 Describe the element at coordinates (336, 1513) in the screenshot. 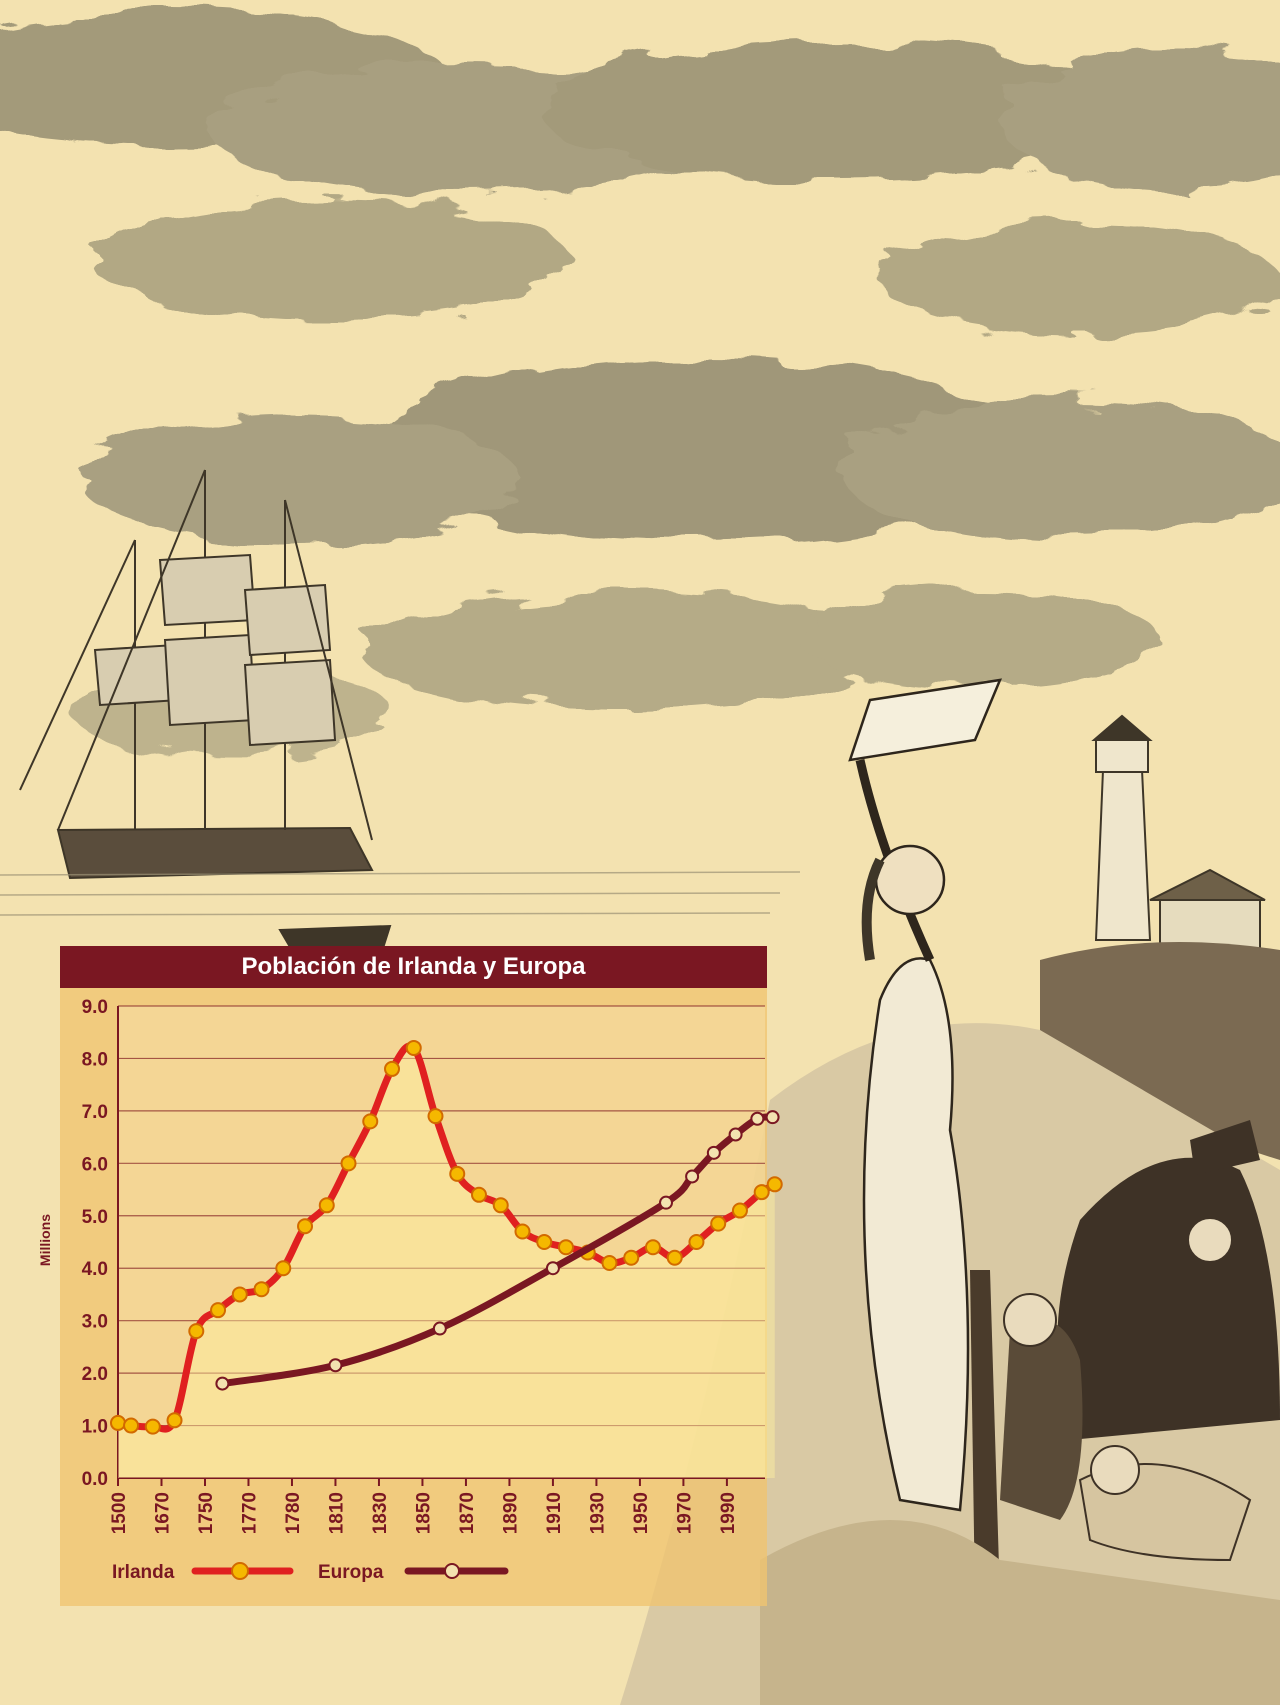

I see `x-tick-label: 1810` at that location.